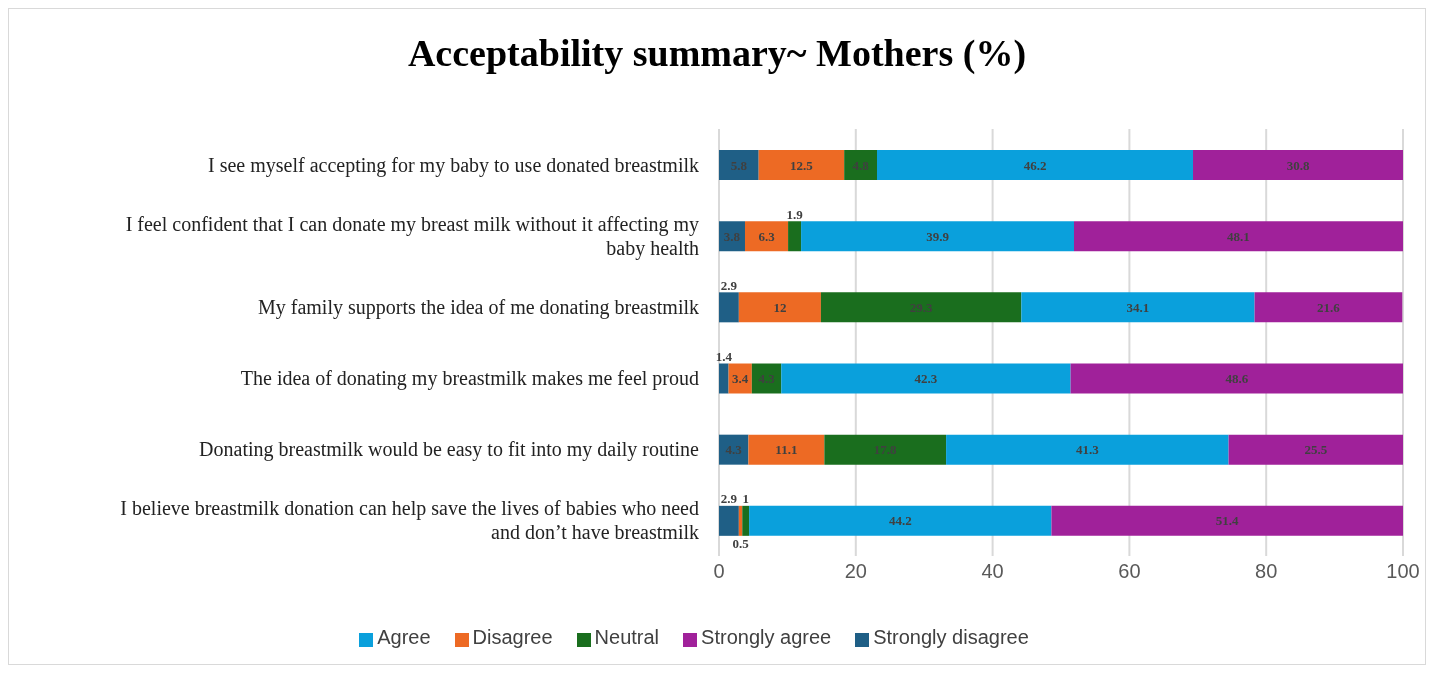 The width and height of the screenshot is (1434, 673). I want to click on data-label: 6.3, so click(767, 236).